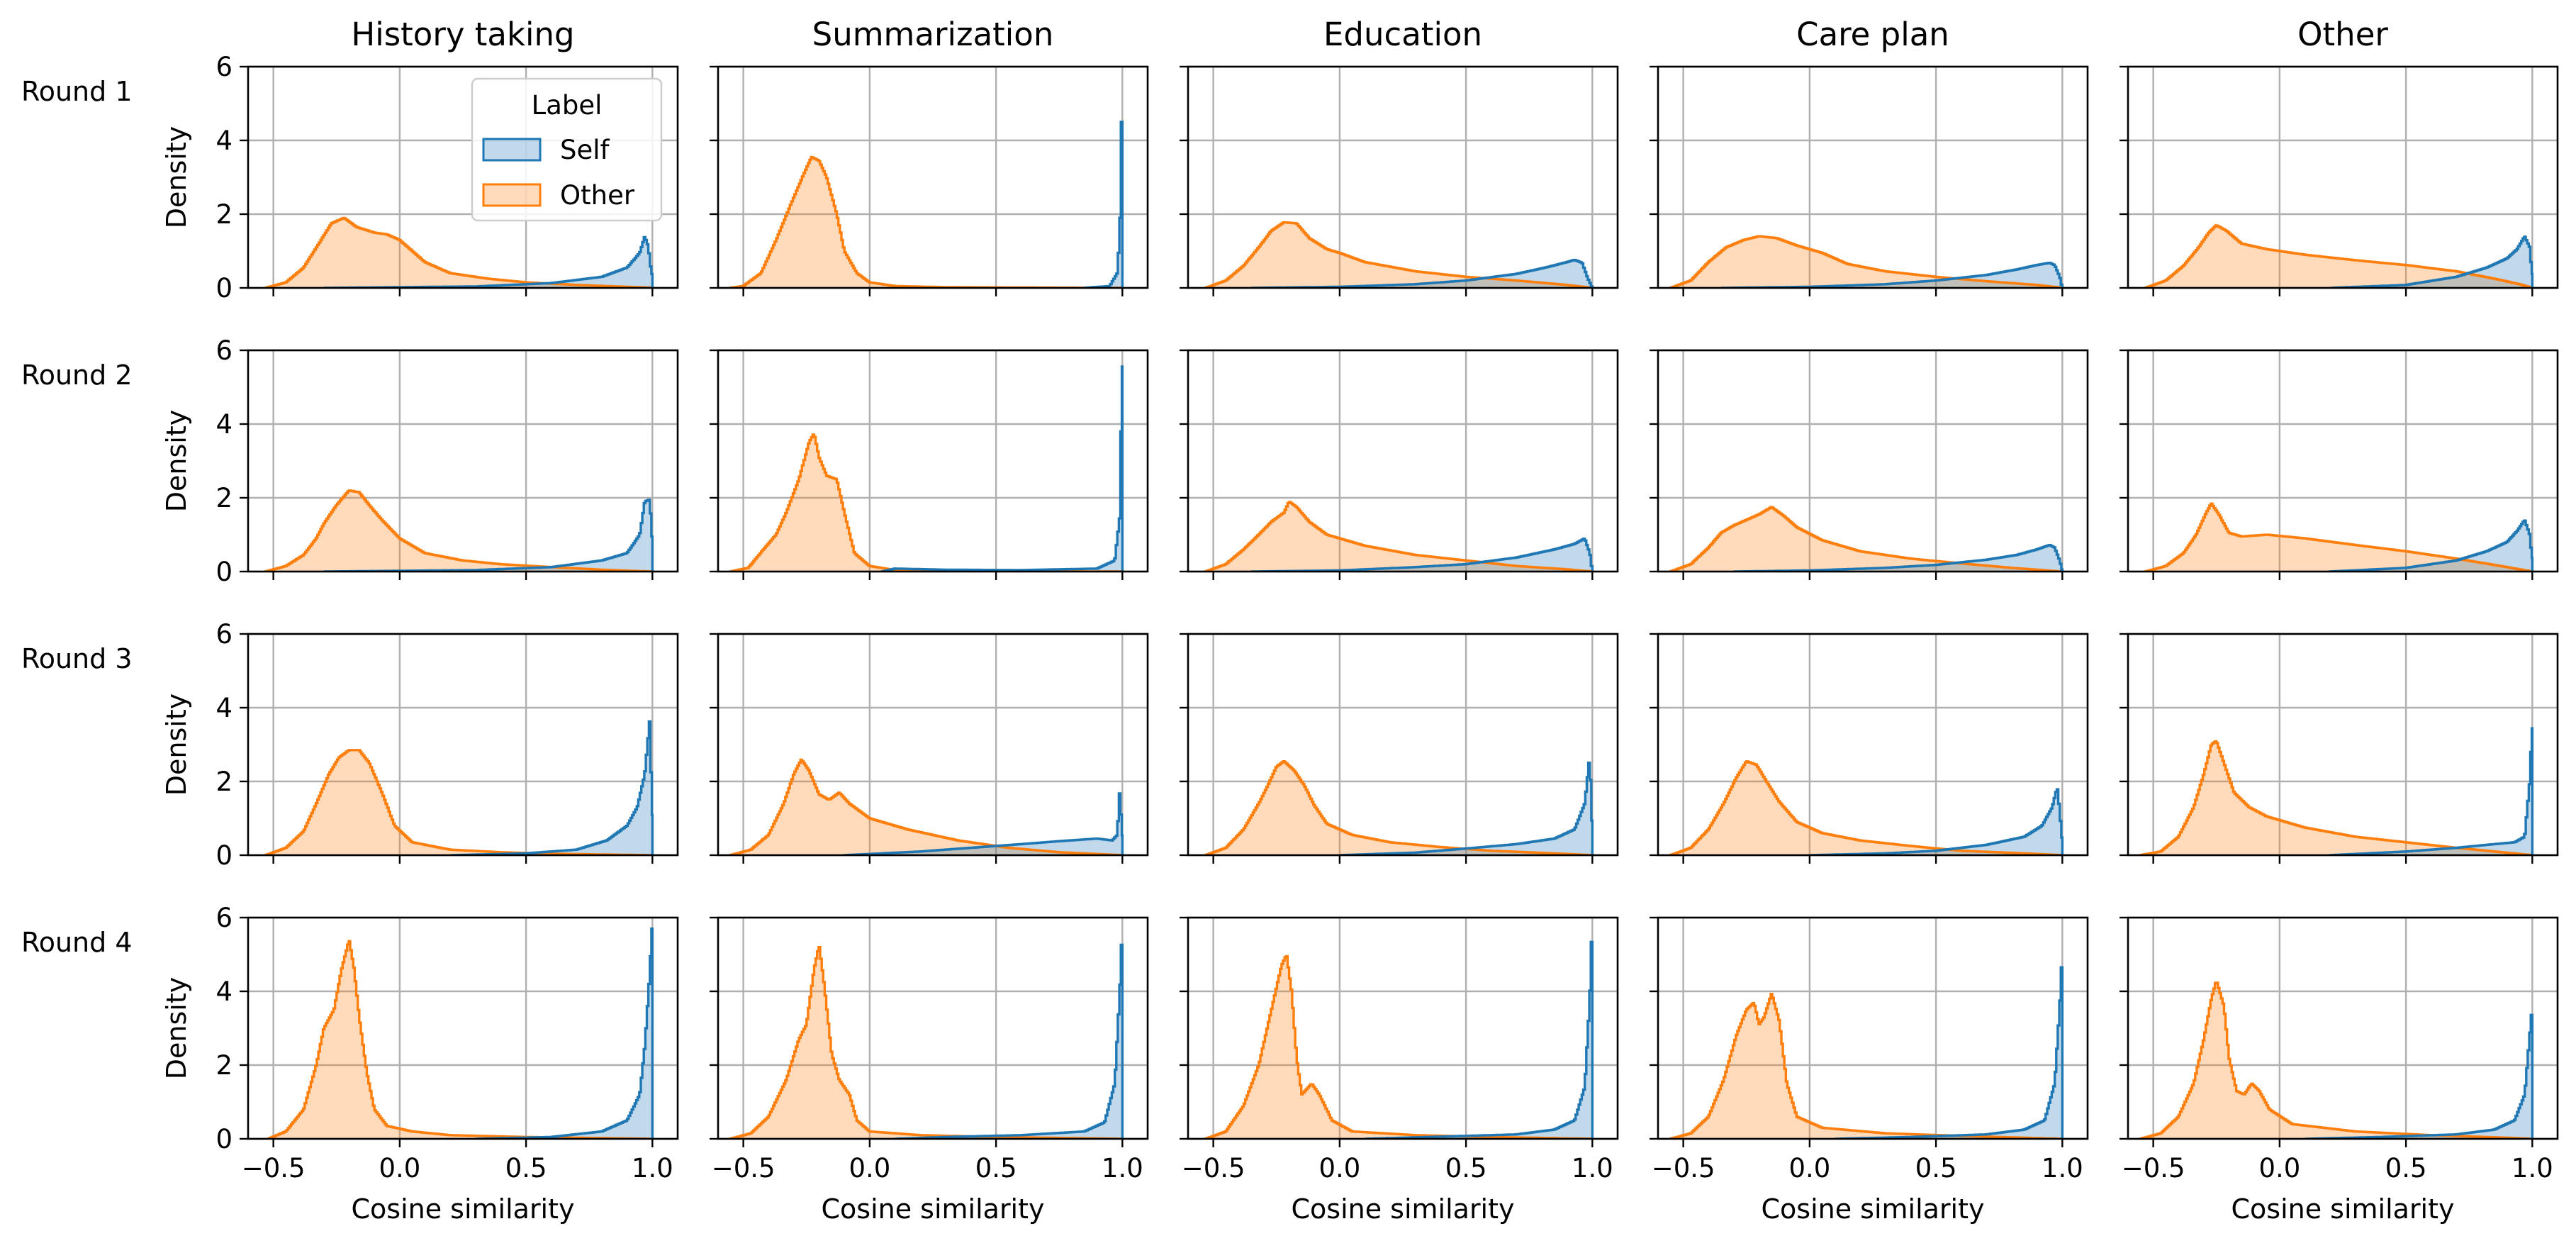 The image size is (2576, 1253). What do you see at coordinates (77, 658) in the screenshot?
I see `row-label: Round 3` at bounding box center [77, 658].